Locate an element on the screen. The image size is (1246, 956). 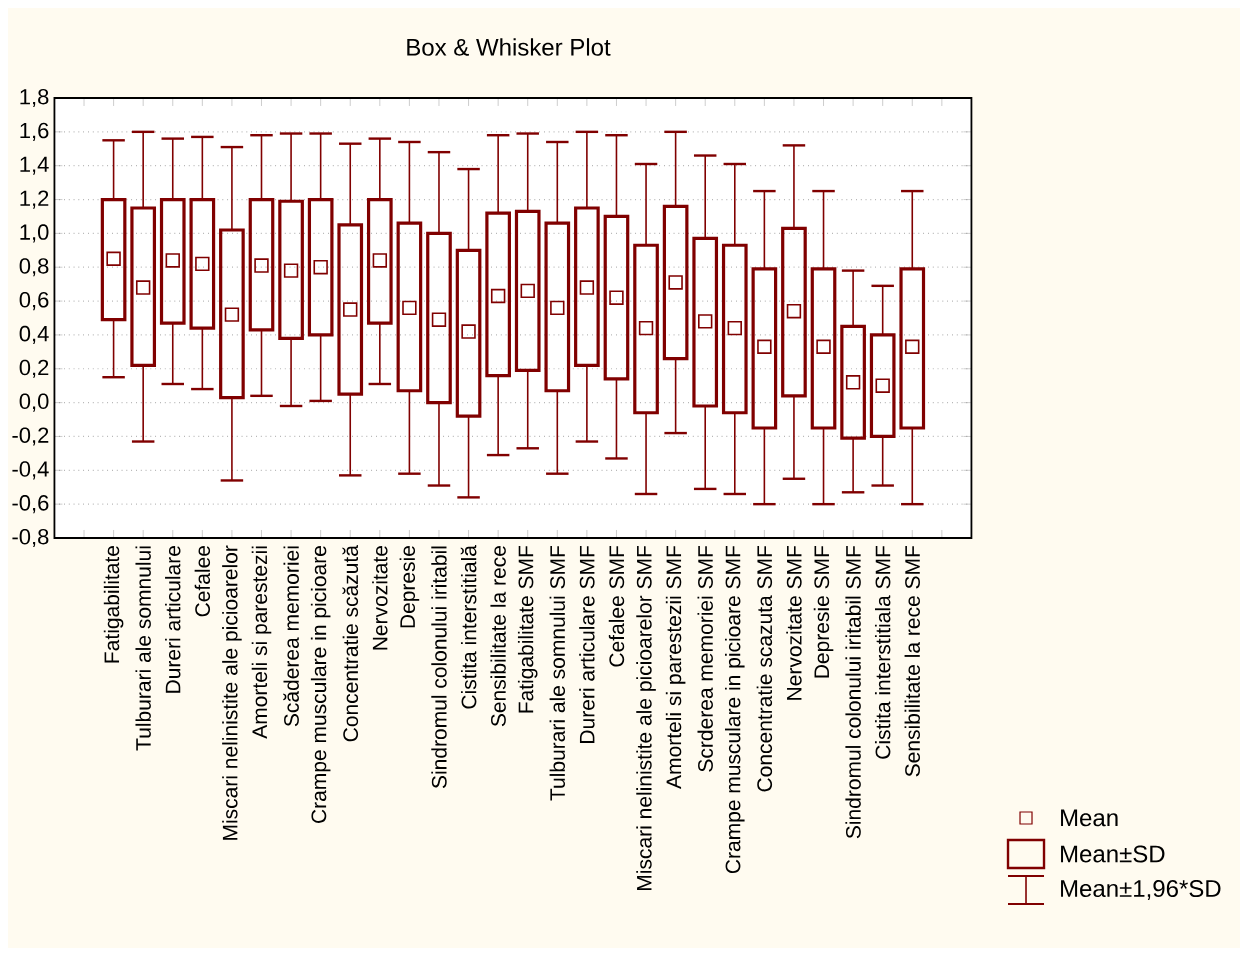
x-tick-label: Depresie SMF is located at coordinates (823, 611).